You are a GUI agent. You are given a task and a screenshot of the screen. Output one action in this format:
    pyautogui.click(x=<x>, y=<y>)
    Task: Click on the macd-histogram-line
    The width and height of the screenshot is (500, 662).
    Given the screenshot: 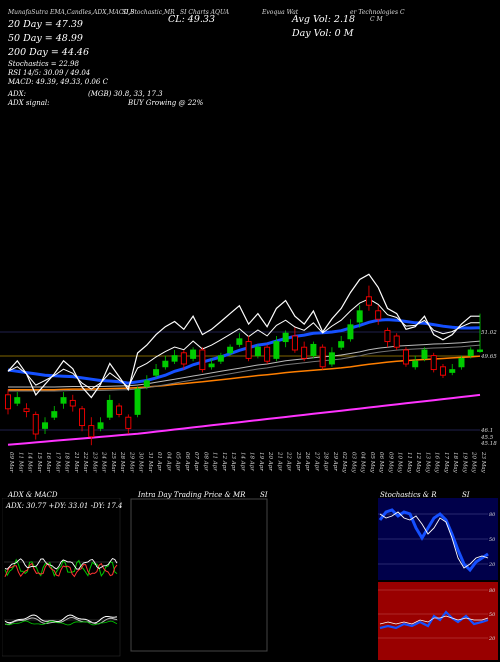 What is the action you would take?
    pyautogui.click(x=61, y=623)
    